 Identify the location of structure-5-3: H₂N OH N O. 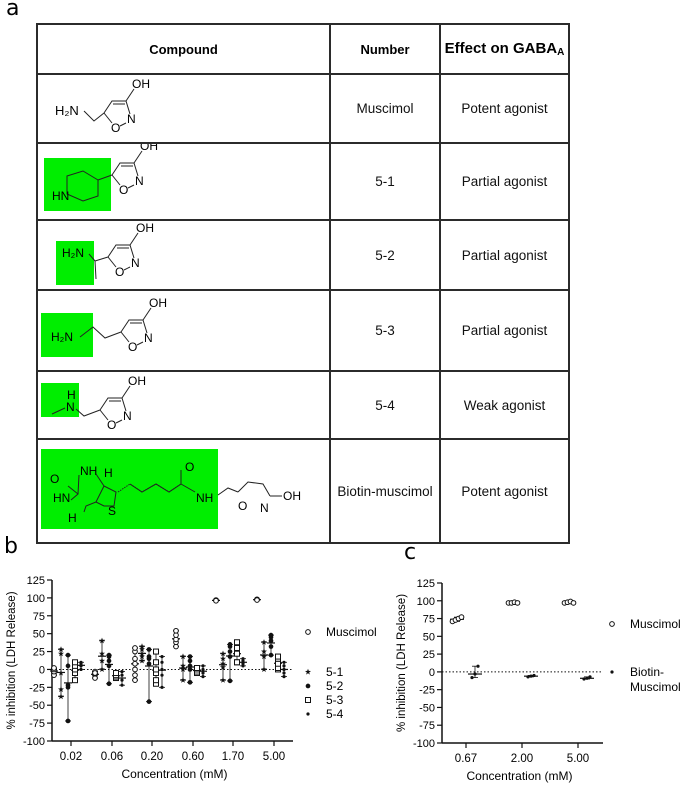
(183, 330).